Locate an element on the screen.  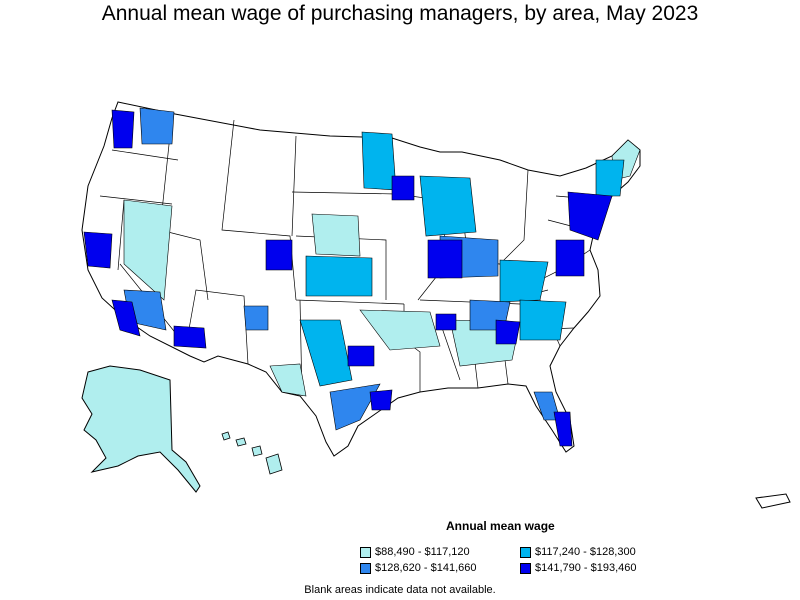
region-washington-west is located at coordinates (157, 126).